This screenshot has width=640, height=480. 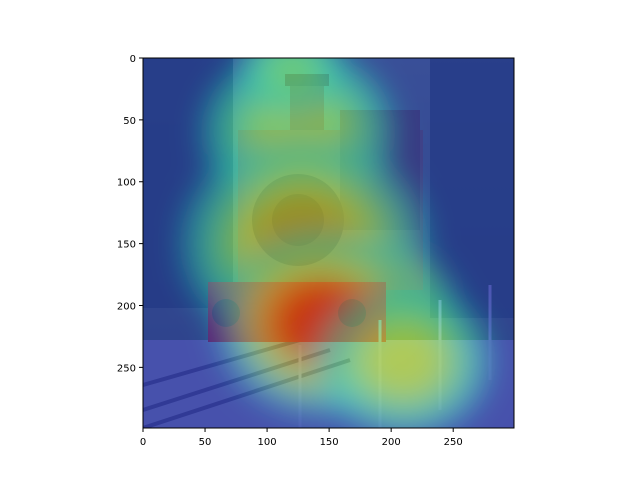 I want to click on y-axis: 0 50 100 150 200 250, so click(x=130, y=214).